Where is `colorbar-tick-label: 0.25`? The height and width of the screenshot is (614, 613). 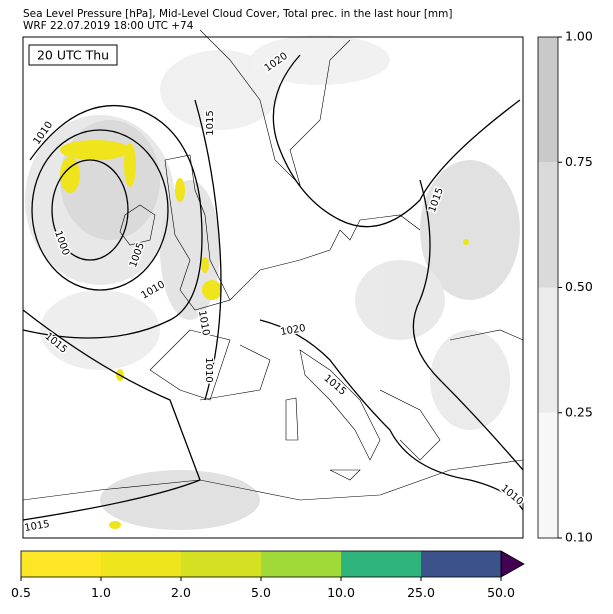
colorbar-tick-label: 0.25 is located at coordinates (579, 411).